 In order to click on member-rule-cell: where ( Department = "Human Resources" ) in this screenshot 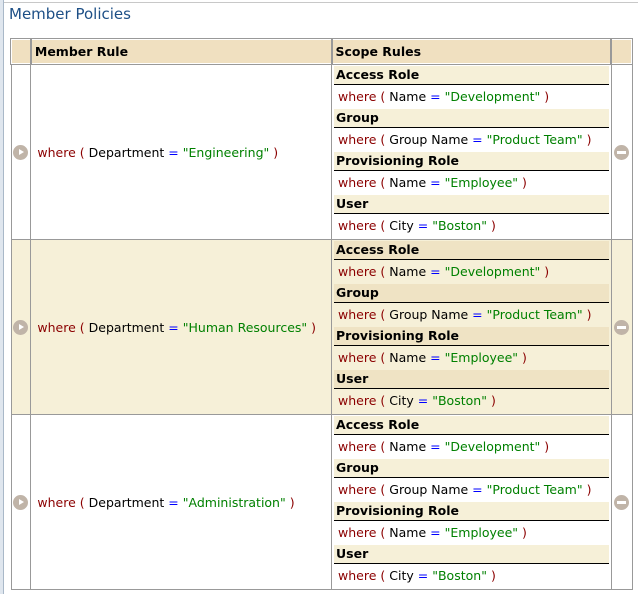, I will do `click(181, 327)`.